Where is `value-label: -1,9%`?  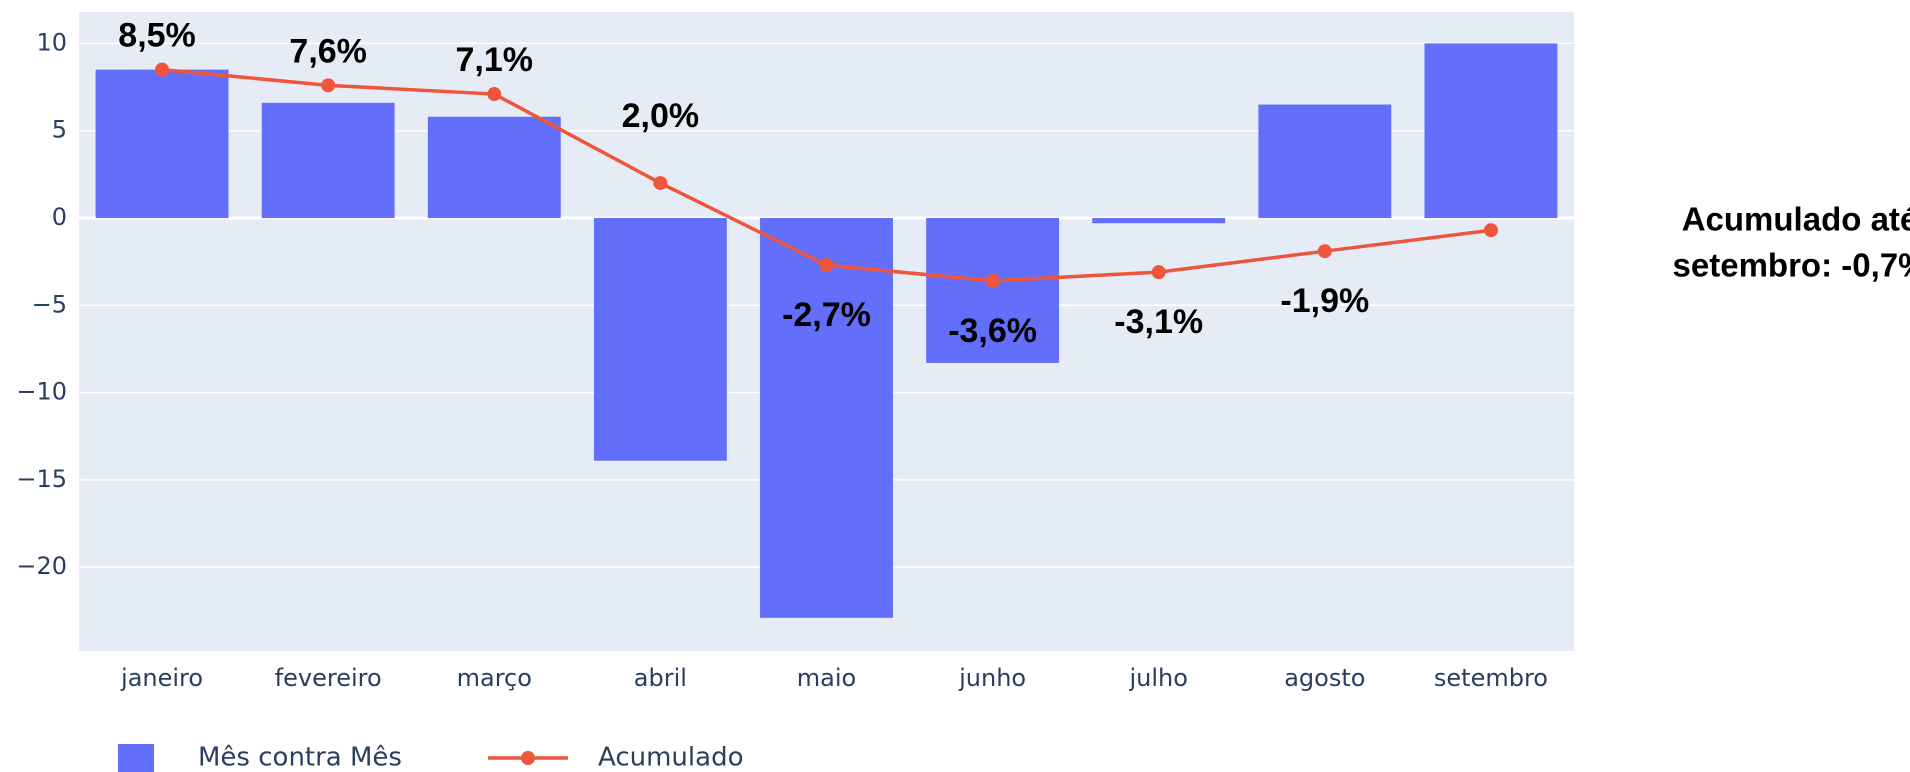 value-label: -1,9% is located at coordinates (1324, 301).